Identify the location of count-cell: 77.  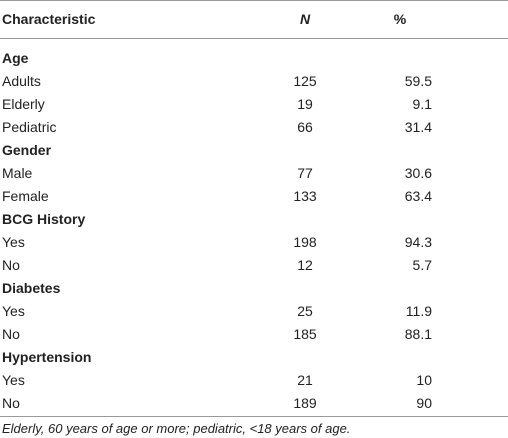
(305, 173).